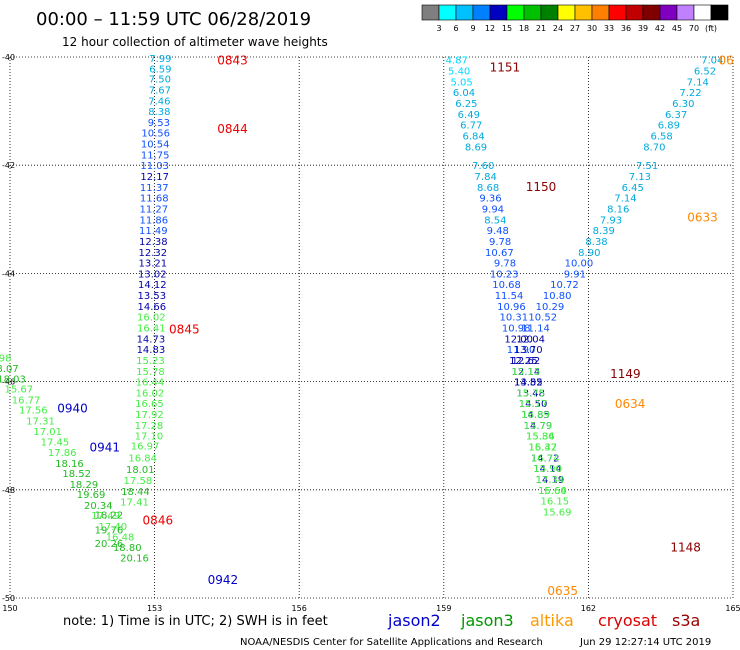  What do you see at coordinates (112, 527) in the screenshot?
I see `wave-height-point: 17.40` at bounding box center [112, 527].